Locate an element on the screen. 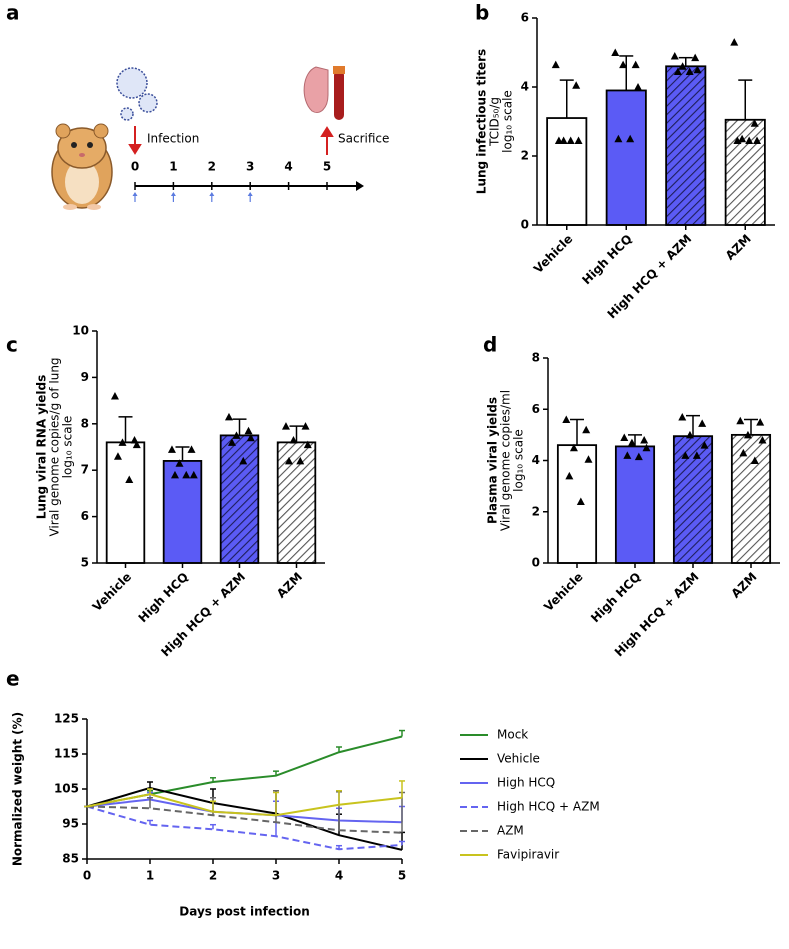 The width and height of the screenshot is (789, 949). hamster is located at coordinates (82, 166).